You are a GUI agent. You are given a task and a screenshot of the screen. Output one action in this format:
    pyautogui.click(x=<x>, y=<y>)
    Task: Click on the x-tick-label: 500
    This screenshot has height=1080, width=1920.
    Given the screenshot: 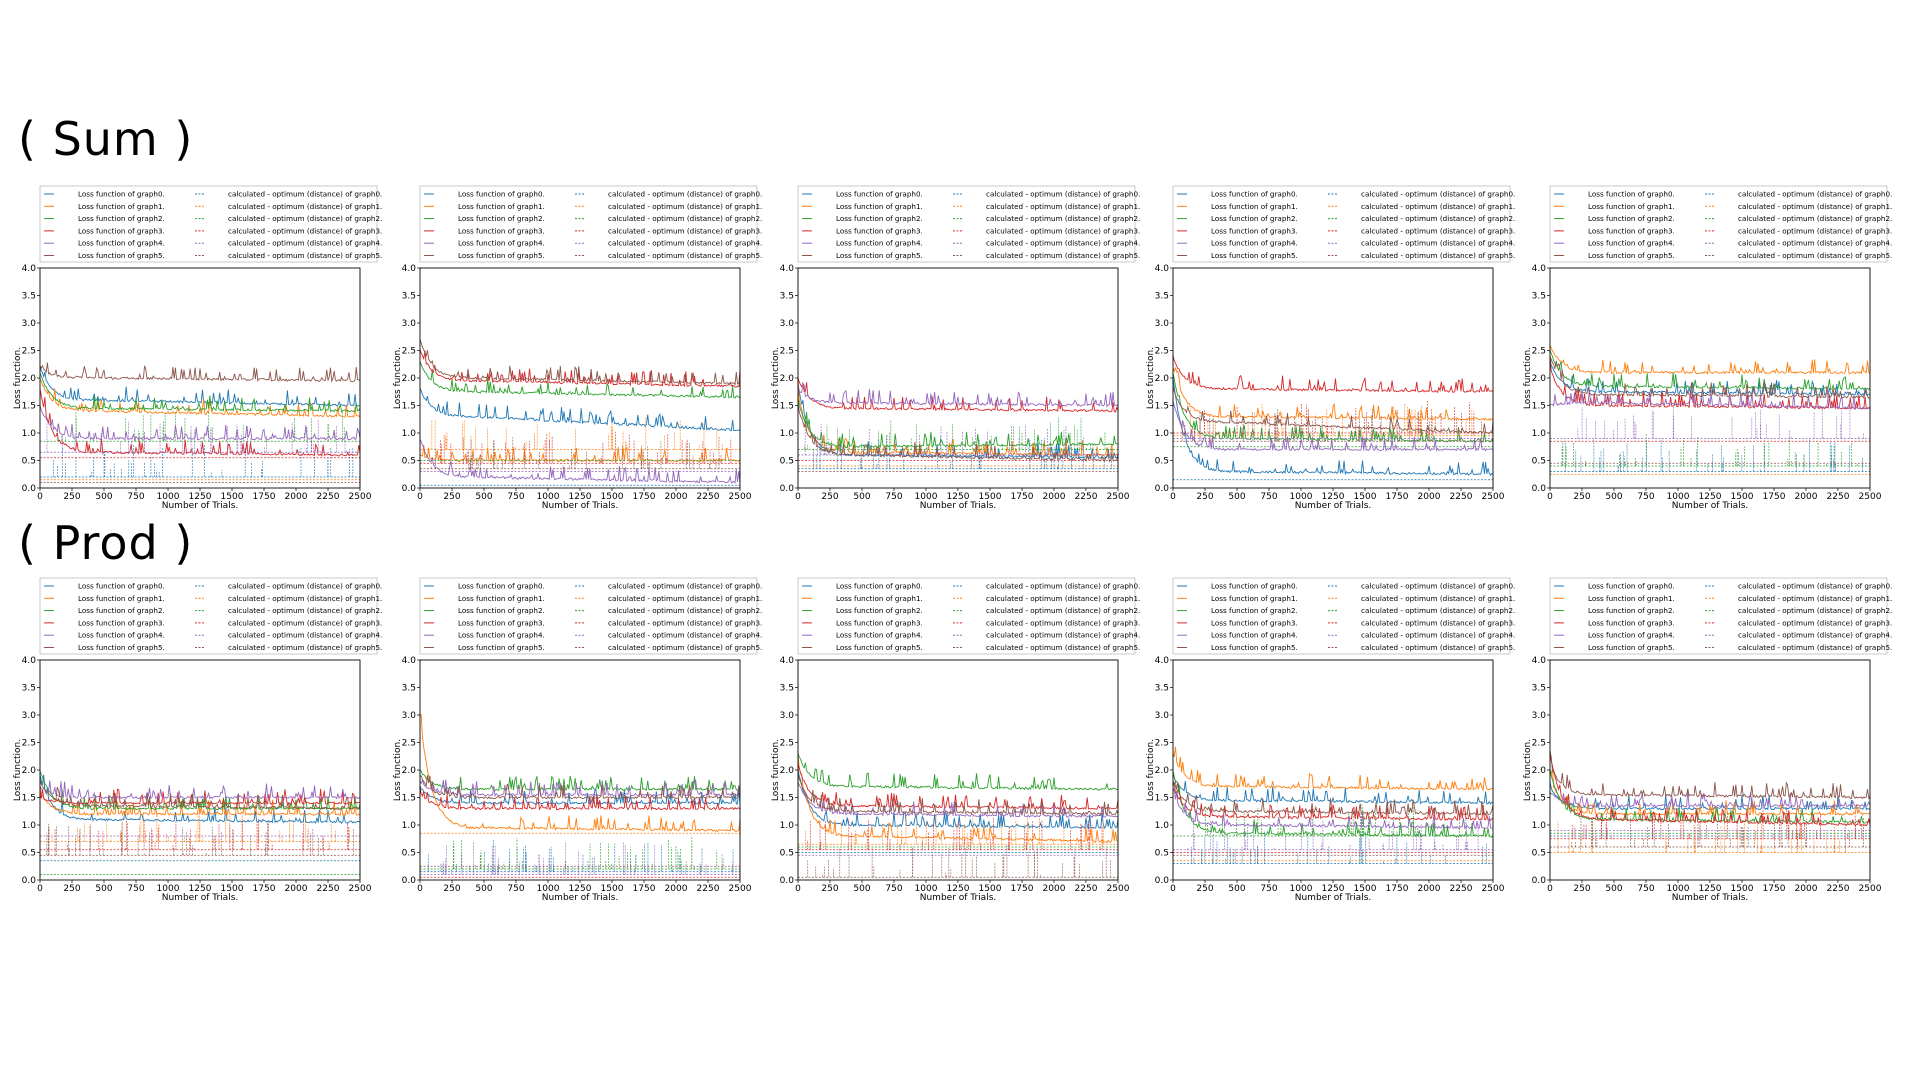 What is the action you would take?
    pyautogui.click(x=483, y=497)
    